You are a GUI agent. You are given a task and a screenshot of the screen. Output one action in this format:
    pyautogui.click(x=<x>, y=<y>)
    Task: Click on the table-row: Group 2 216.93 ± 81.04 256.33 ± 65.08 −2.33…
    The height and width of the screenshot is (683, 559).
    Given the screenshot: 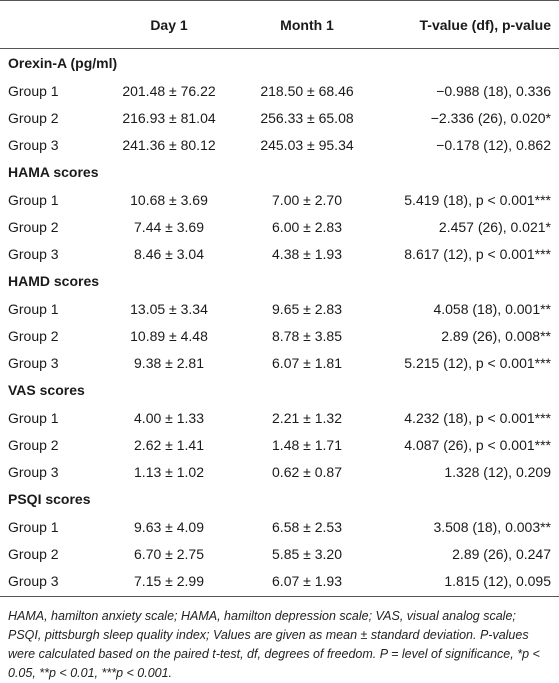 What is the action you would take?
    pyautogui.click(x=279, y=117)
    